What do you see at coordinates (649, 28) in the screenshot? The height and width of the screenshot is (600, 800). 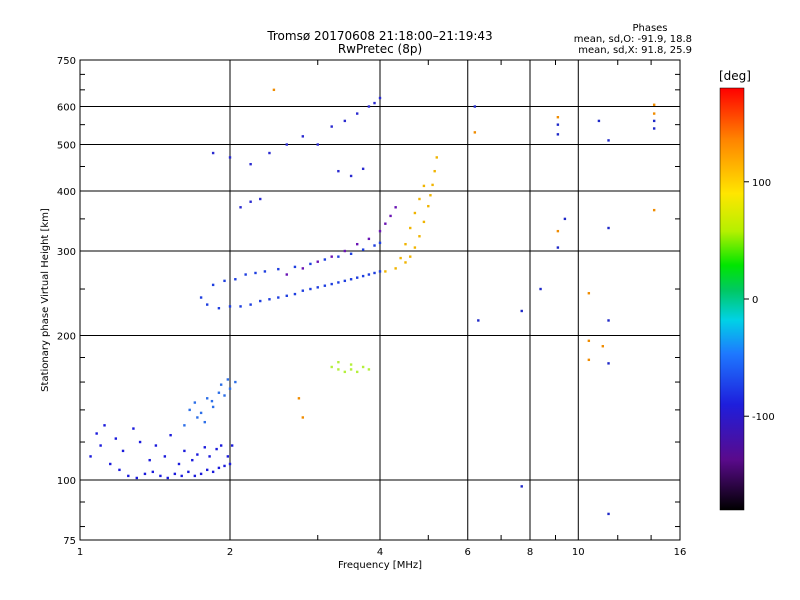 I see `phase-legend-title: Phases` at bounding box center [649, 28].